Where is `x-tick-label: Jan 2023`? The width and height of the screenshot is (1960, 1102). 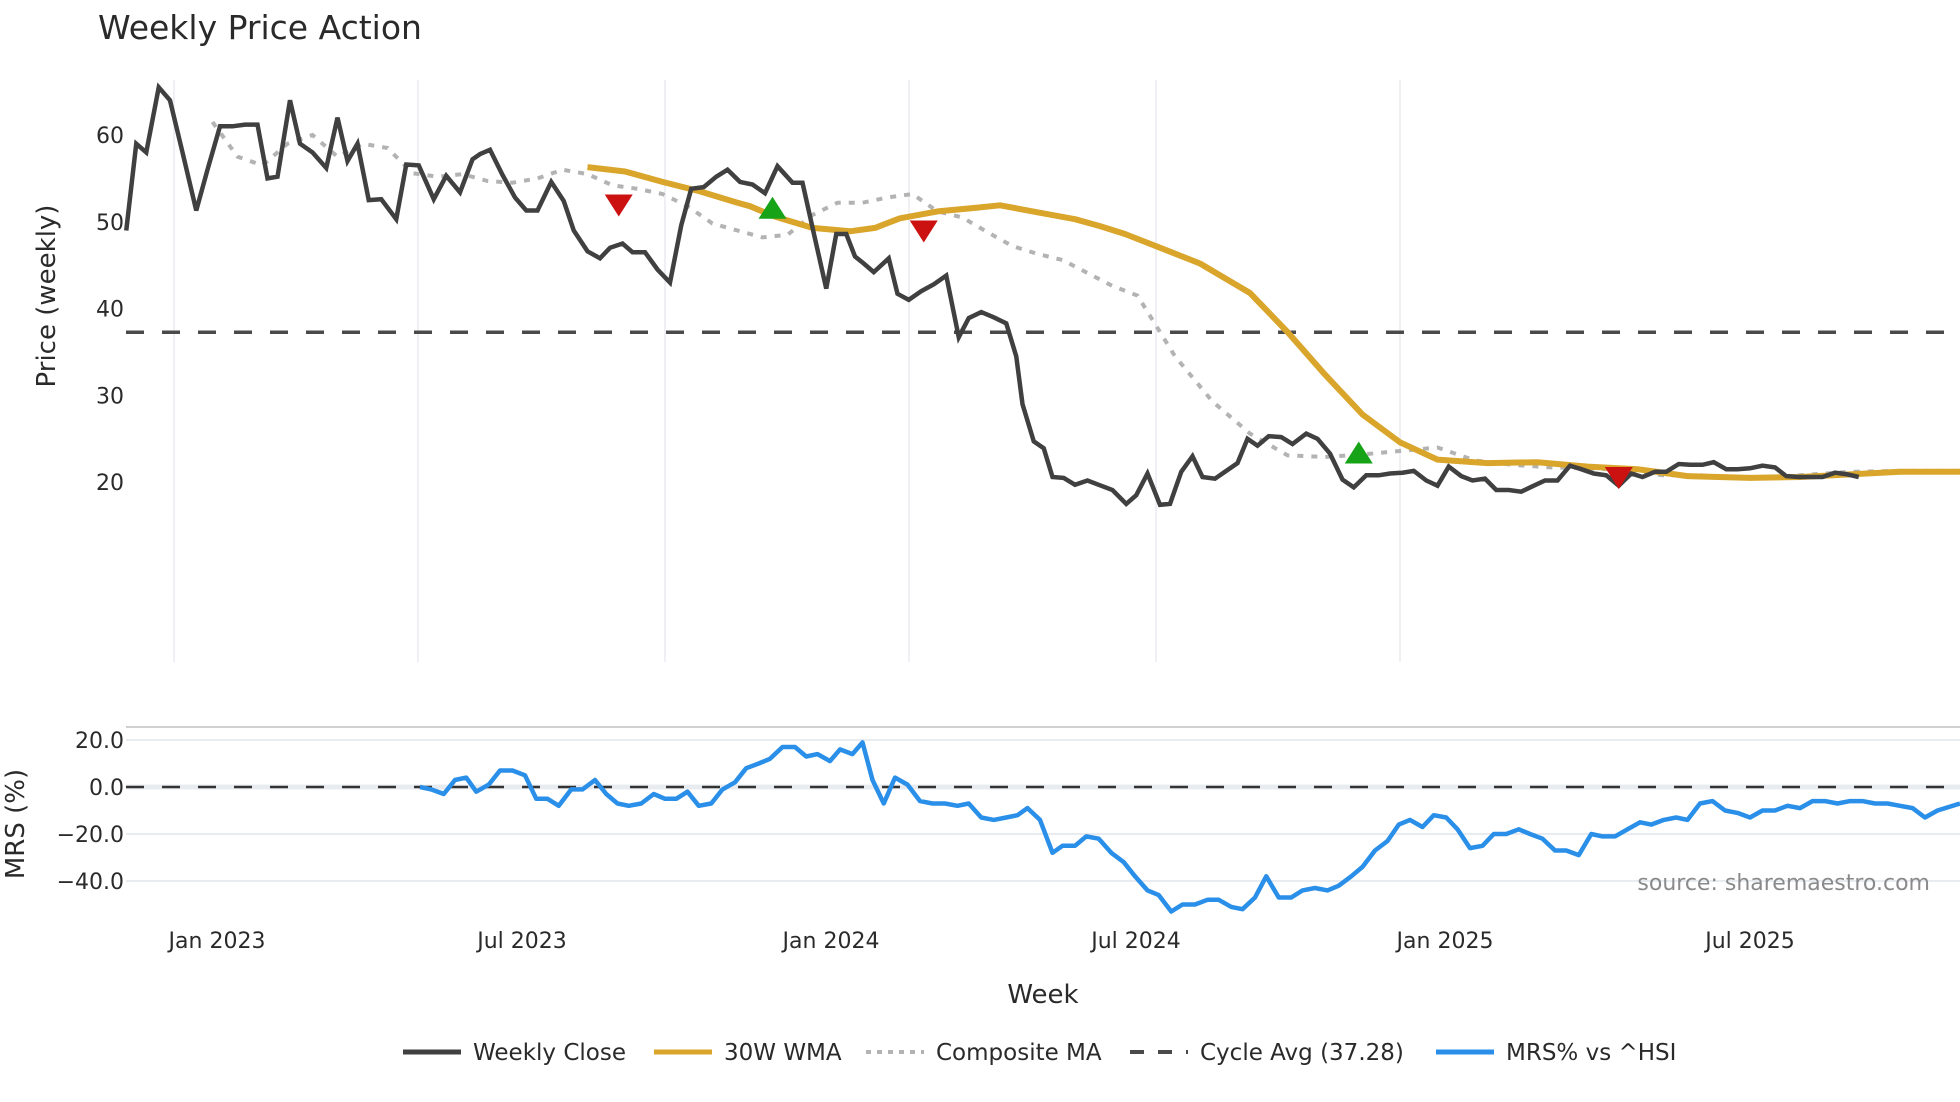
x-tick-label: Jan 2023 is located at coordinates (216, 941).